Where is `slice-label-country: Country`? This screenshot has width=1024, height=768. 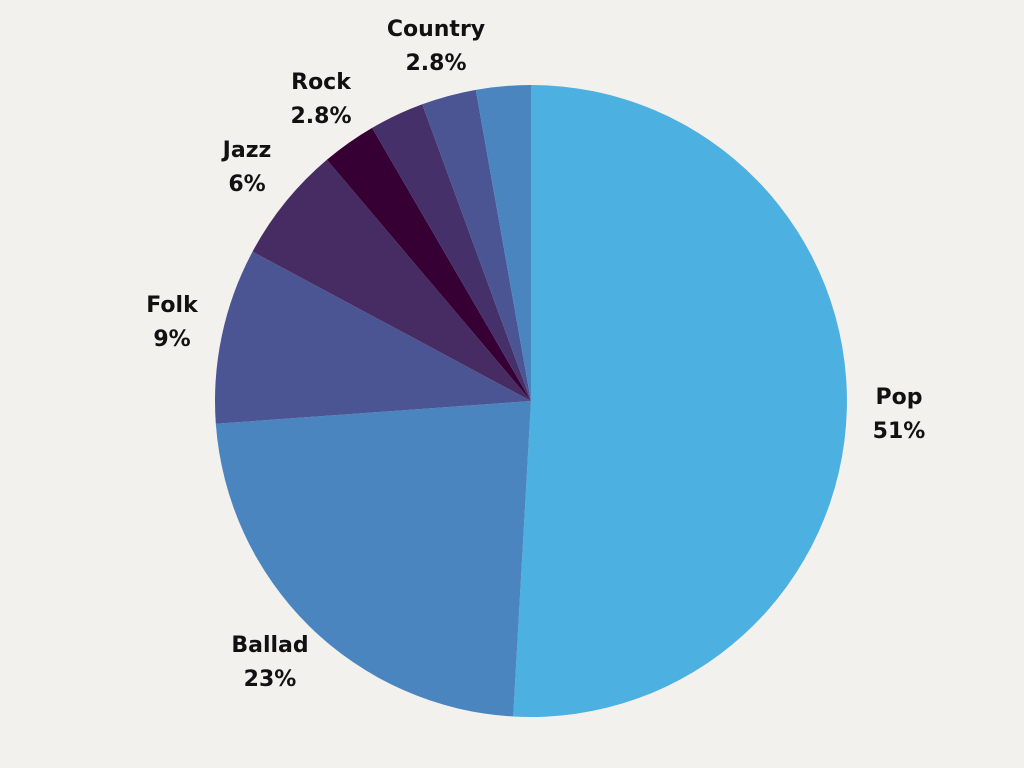 slice-label-country: Country is located at coordinates (436, 29).